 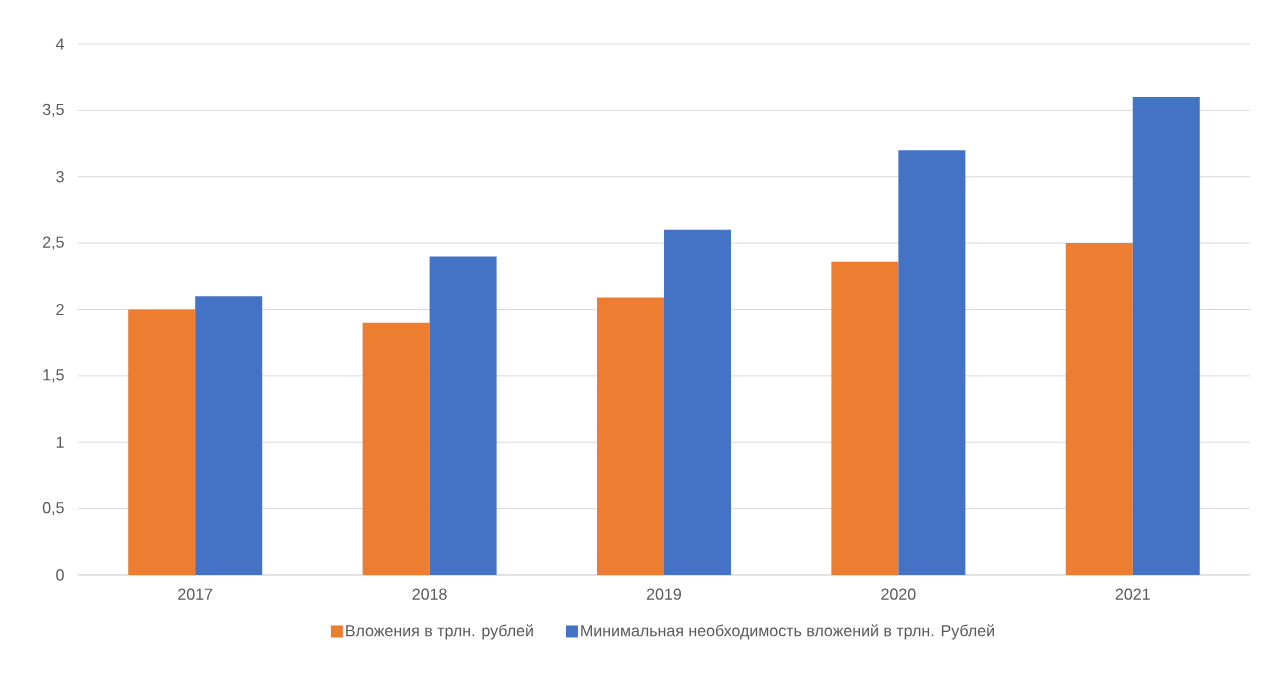 I want to click on y-tick-label: 2,5, so click(x=53, y=243).